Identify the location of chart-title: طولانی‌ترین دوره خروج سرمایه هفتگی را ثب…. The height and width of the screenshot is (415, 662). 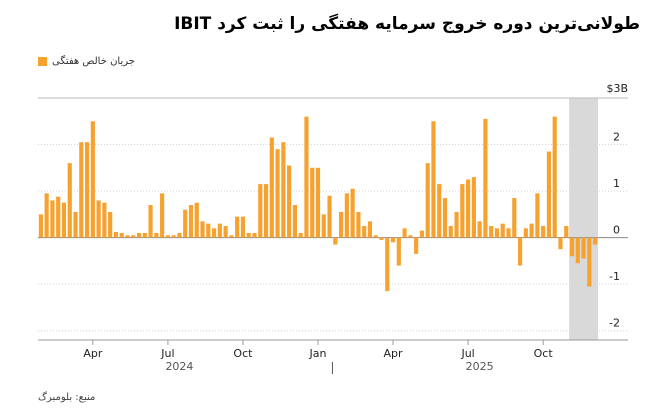
(407, 24).